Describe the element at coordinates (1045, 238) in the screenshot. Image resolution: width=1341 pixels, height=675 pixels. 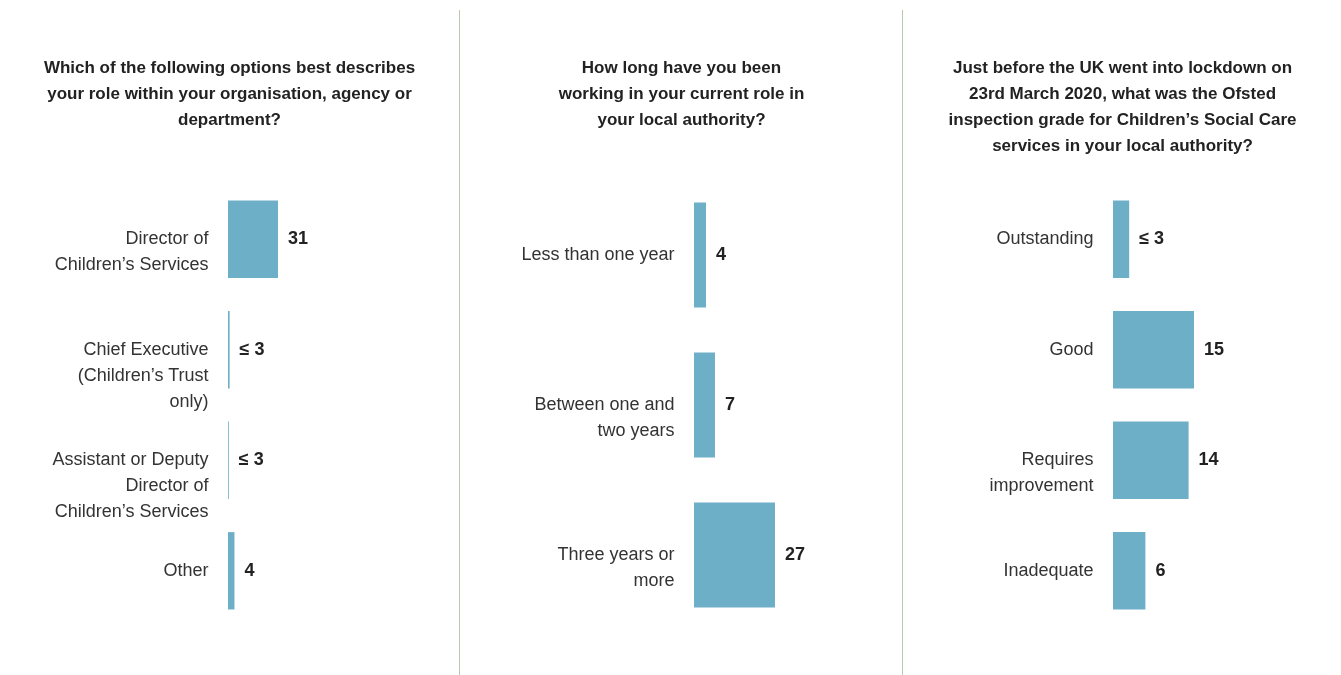
I see `y-tick-label: Outstanding` at that location.